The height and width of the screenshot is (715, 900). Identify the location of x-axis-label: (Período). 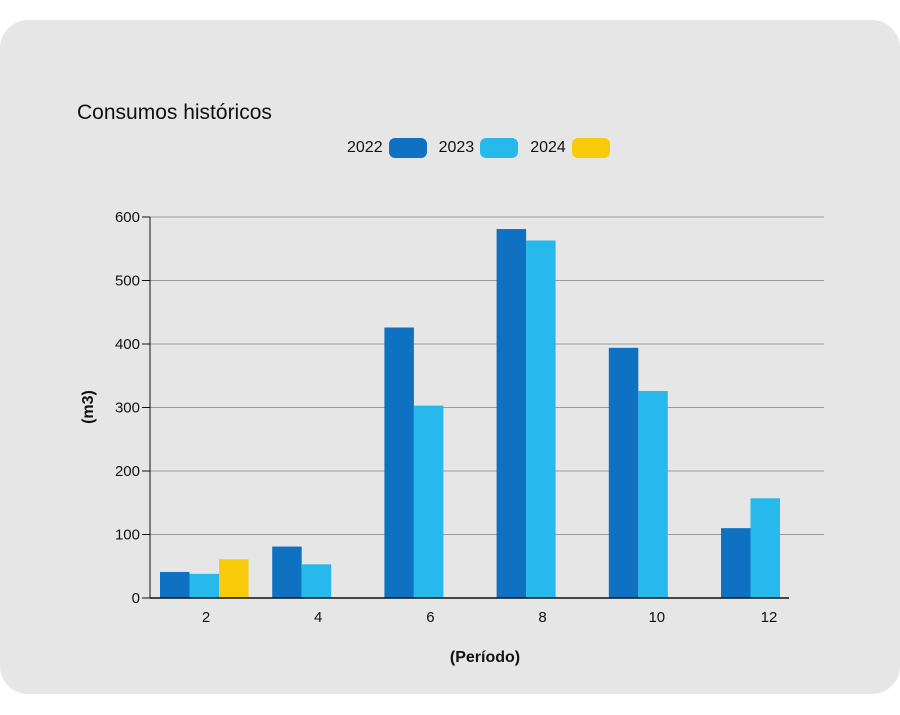
(485, 657).